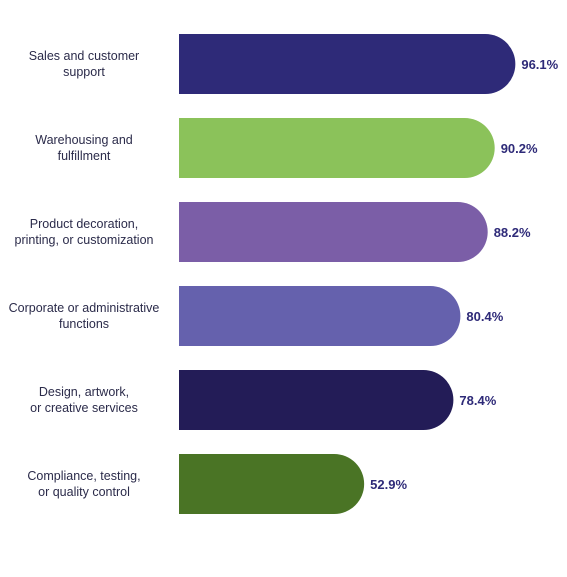  I want to click on value-label-5: 78.4%, so click(477, 400).